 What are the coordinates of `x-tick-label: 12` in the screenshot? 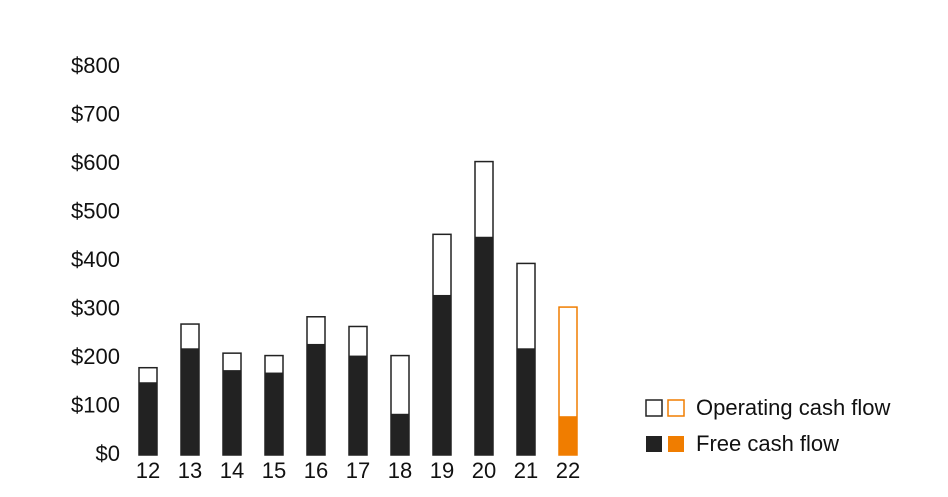 It's located at (148, 470).